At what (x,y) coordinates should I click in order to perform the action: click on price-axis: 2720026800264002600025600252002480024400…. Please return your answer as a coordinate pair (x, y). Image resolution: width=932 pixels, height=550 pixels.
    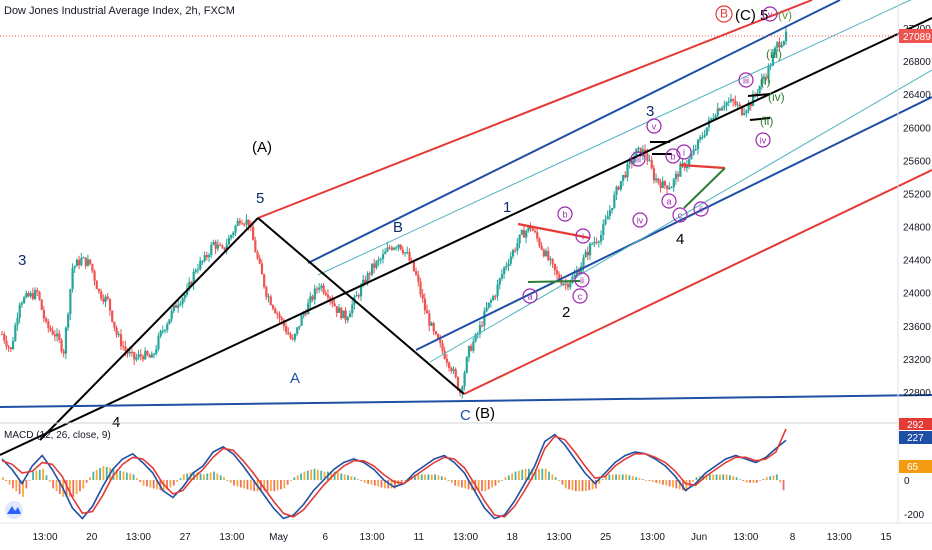
    Looking at the image, I should click on (917, 211).